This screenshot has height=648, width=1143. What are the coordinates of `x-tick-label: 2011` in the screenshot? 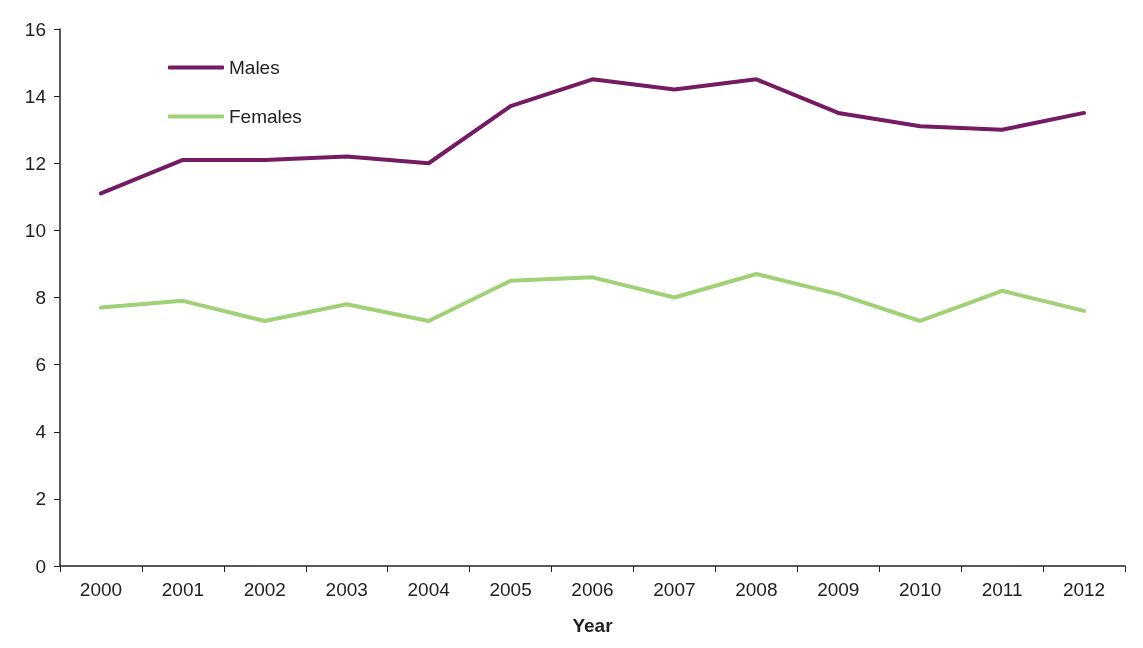 It's located at (1002, 589).